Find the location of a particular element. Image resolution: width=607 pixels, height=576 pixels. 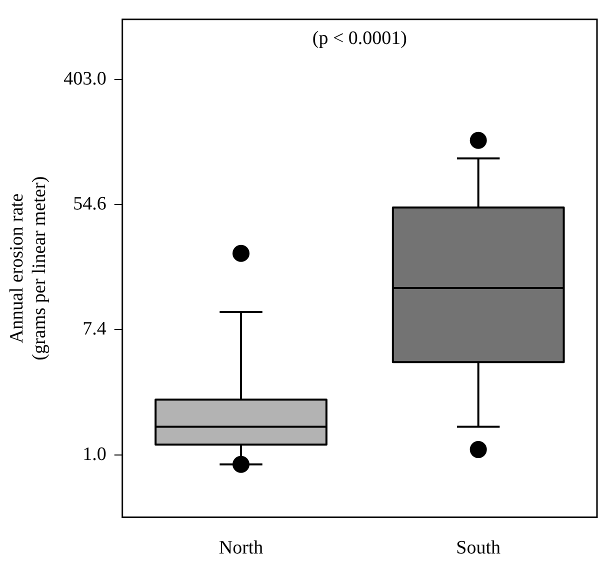

y-axis-title: Annual erosion rate (grams per linear meter) is located at coordinates (28, 268).